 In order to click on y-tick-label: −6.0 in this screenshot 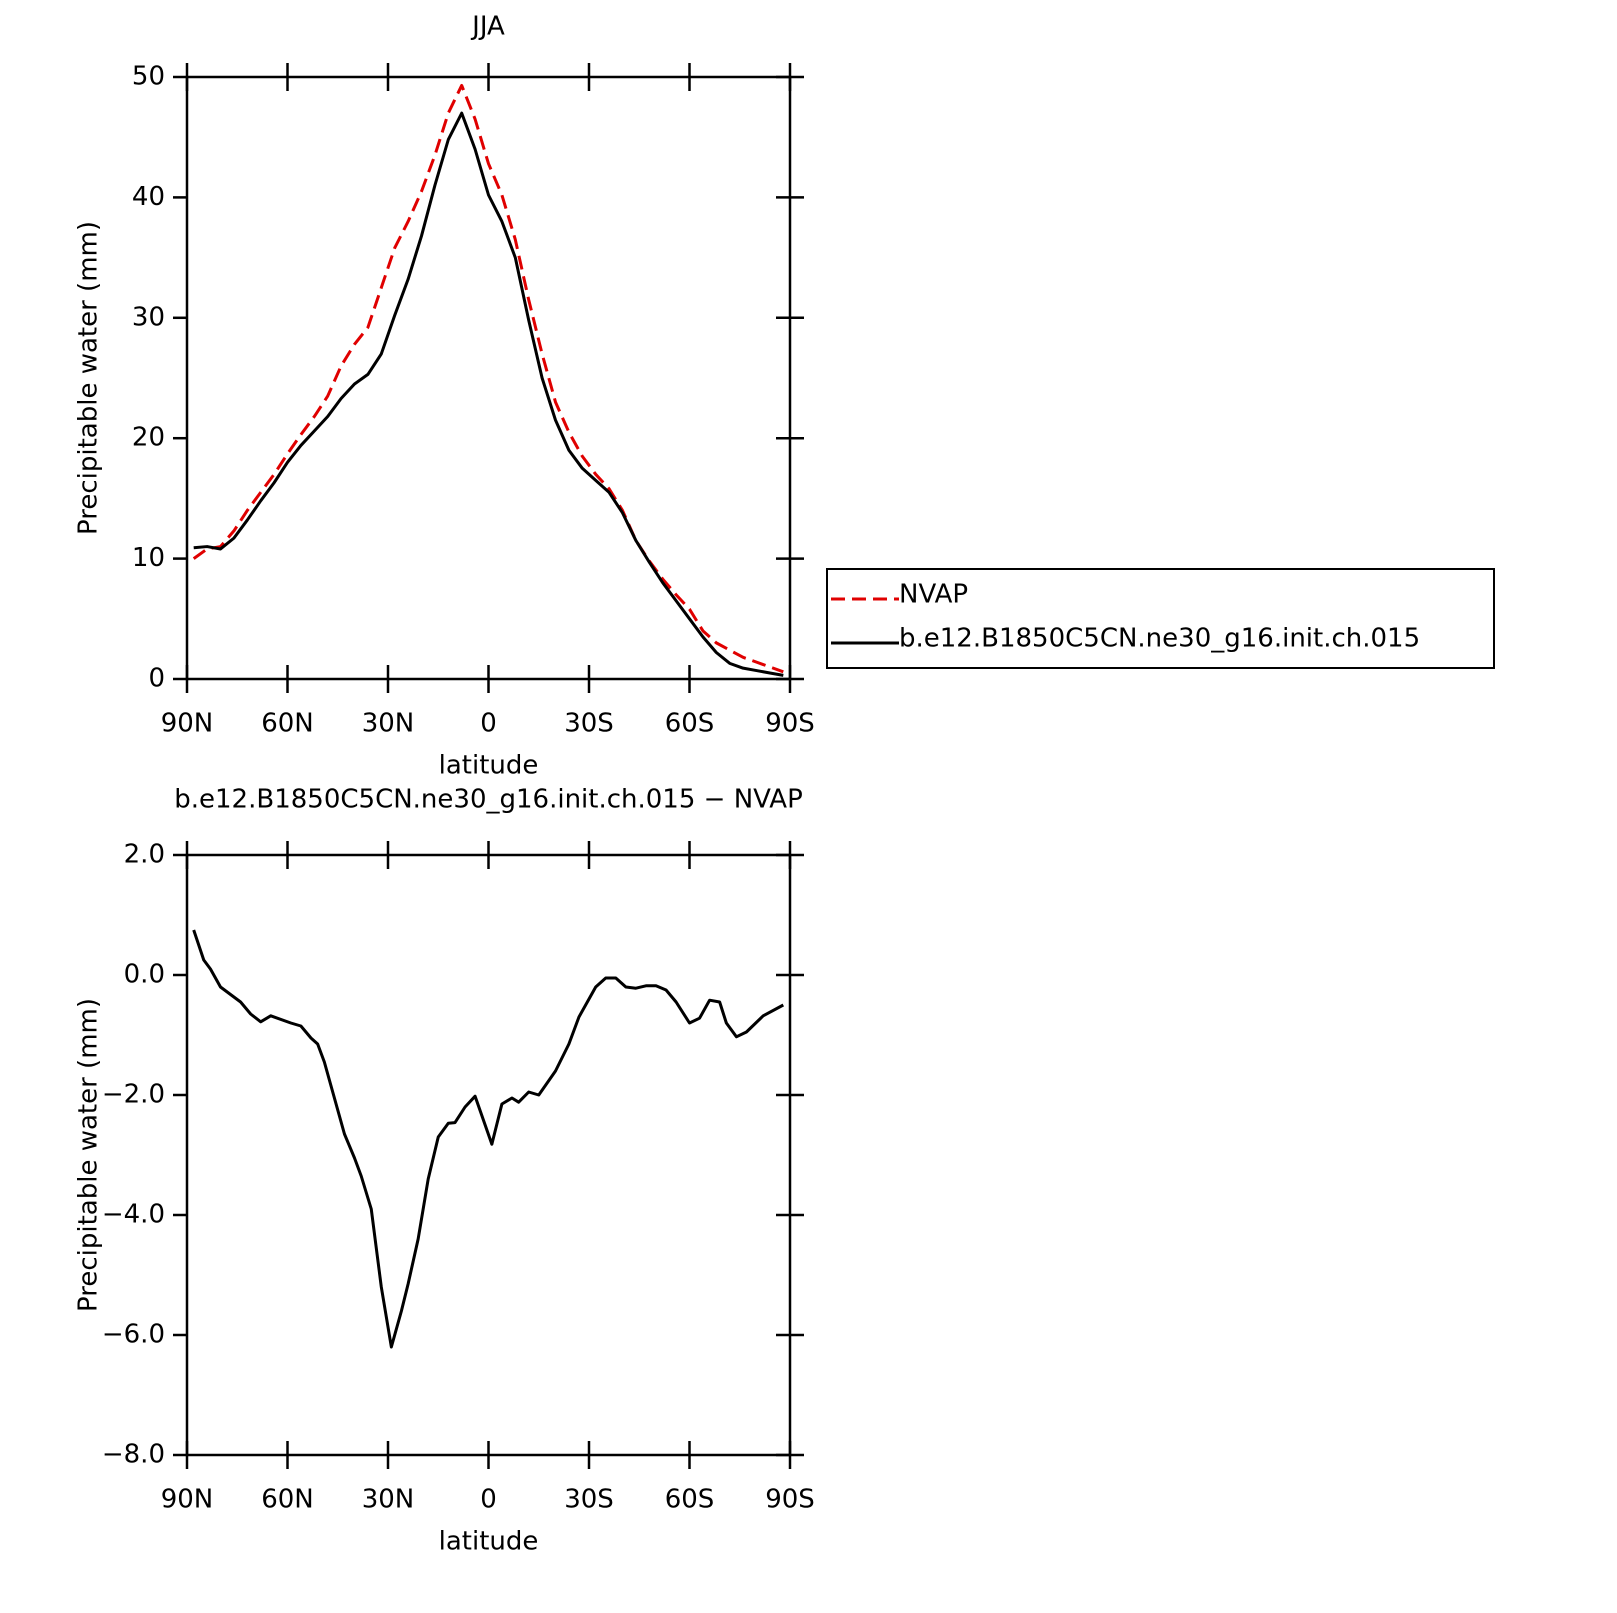, I will do `click(133, 1335)`.